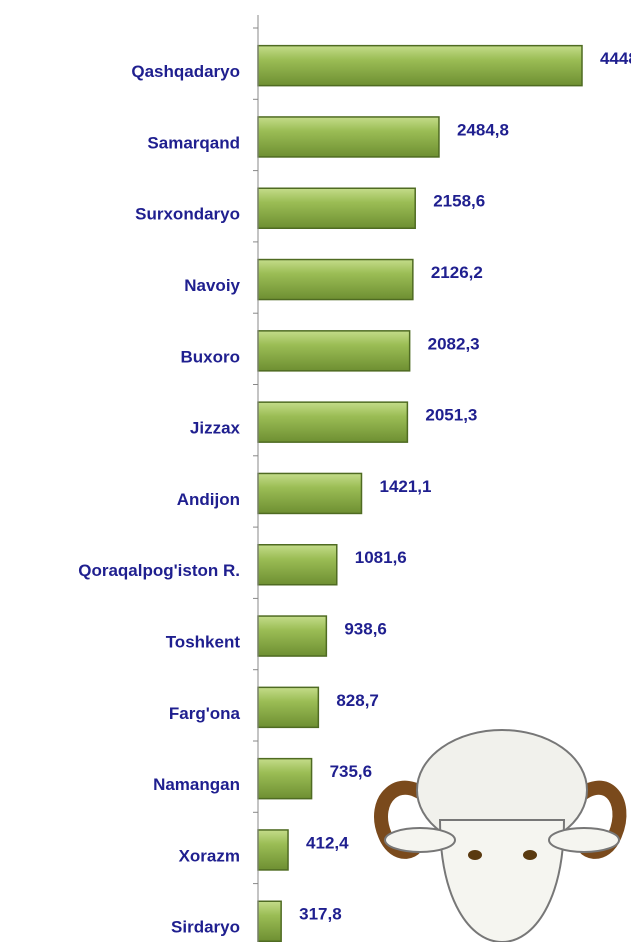  Describe the element at coordinates (209, 855) in the screenshot. I see `category-label: Xorazm` at that location.